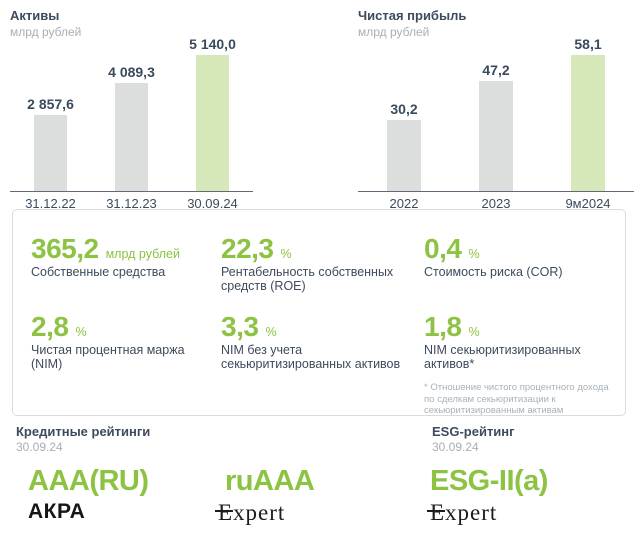 The width and height of the screenshot is (635, 544). I want to click on x-axis-labels: 2022 2023 9м2024, so click(496, 203).